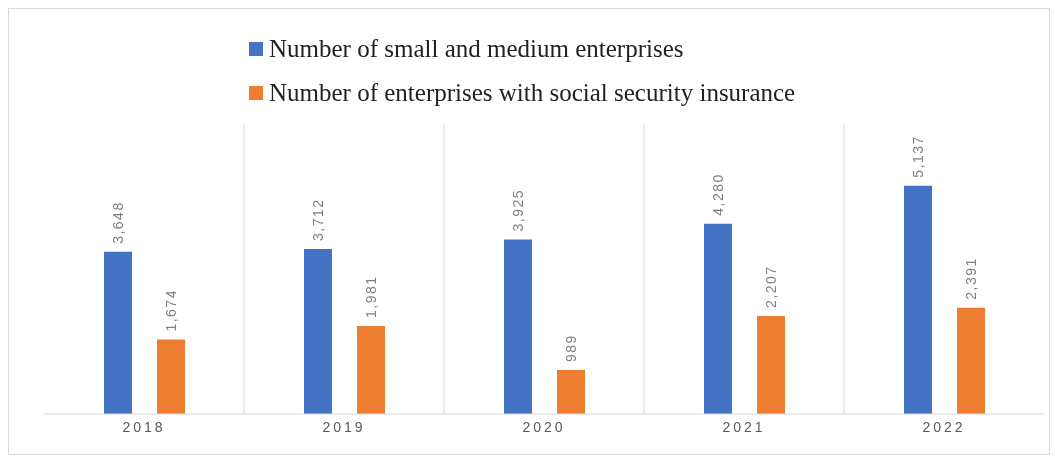 The width and height of the screenshot is (1055, 458). What do you see at coordinates (544, 426) in the screenshot?
I see `x-tick-label: 2020` at bounding box center [544, 426].